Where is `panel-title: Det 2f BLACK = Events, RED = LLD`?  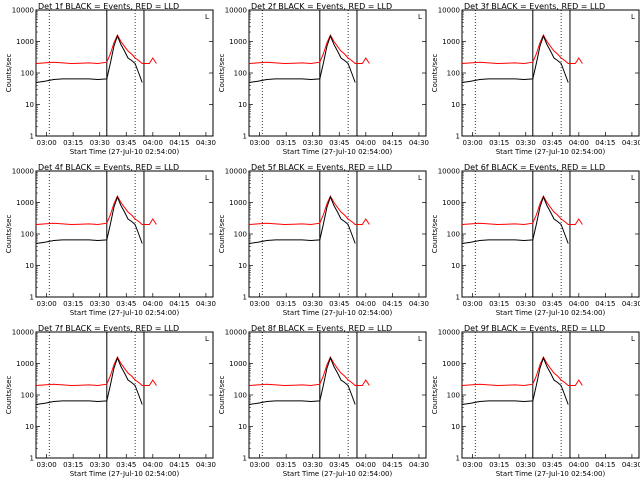 panel-title: Det 2f BLACK = Events, RED = LLD is located at coordinates (321, 6).